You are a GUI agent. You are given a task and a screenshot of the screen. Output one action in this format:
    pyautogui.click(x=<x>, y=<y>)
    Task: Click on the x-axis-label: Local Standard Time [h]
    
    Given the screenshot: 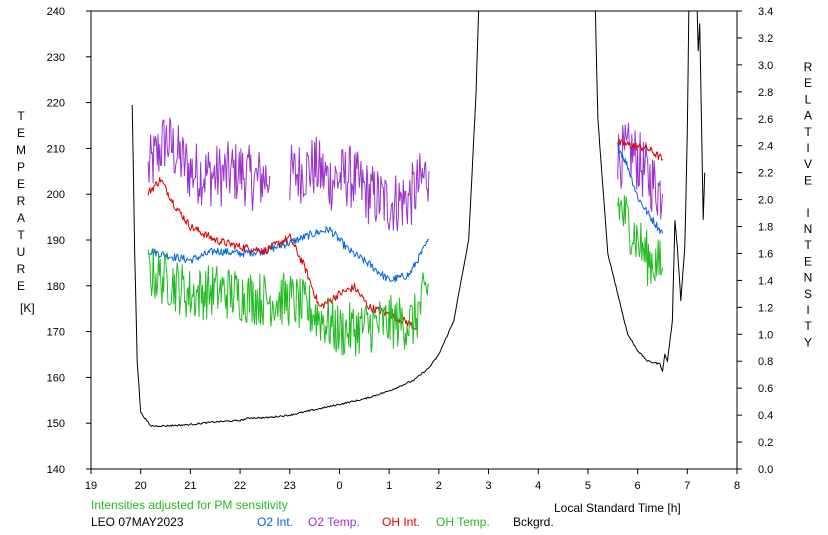 What is the action you would take?
    pyautogui.click(x=617, y=508)
    